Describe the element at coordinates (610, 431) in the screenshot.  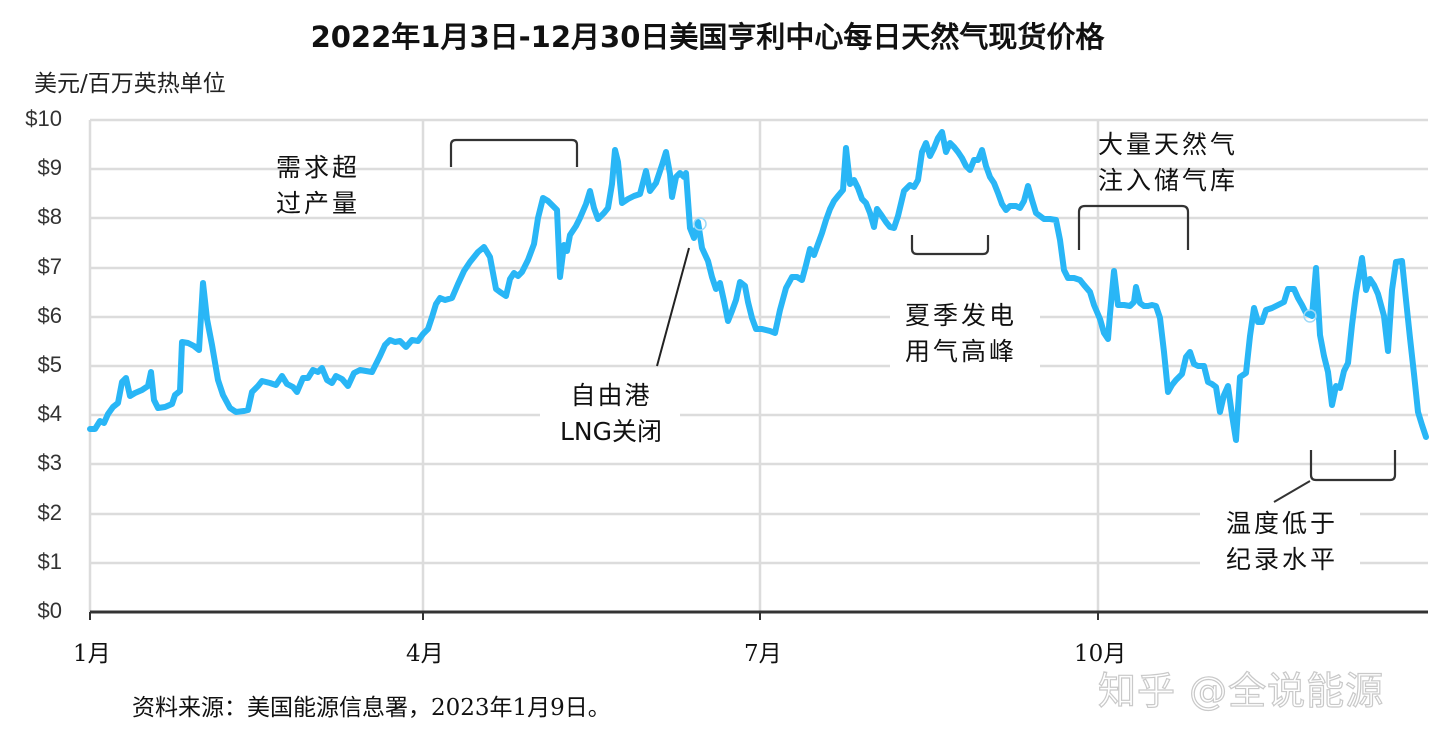
I see `annotation-freeport-line2: LNG关闭` at that location.